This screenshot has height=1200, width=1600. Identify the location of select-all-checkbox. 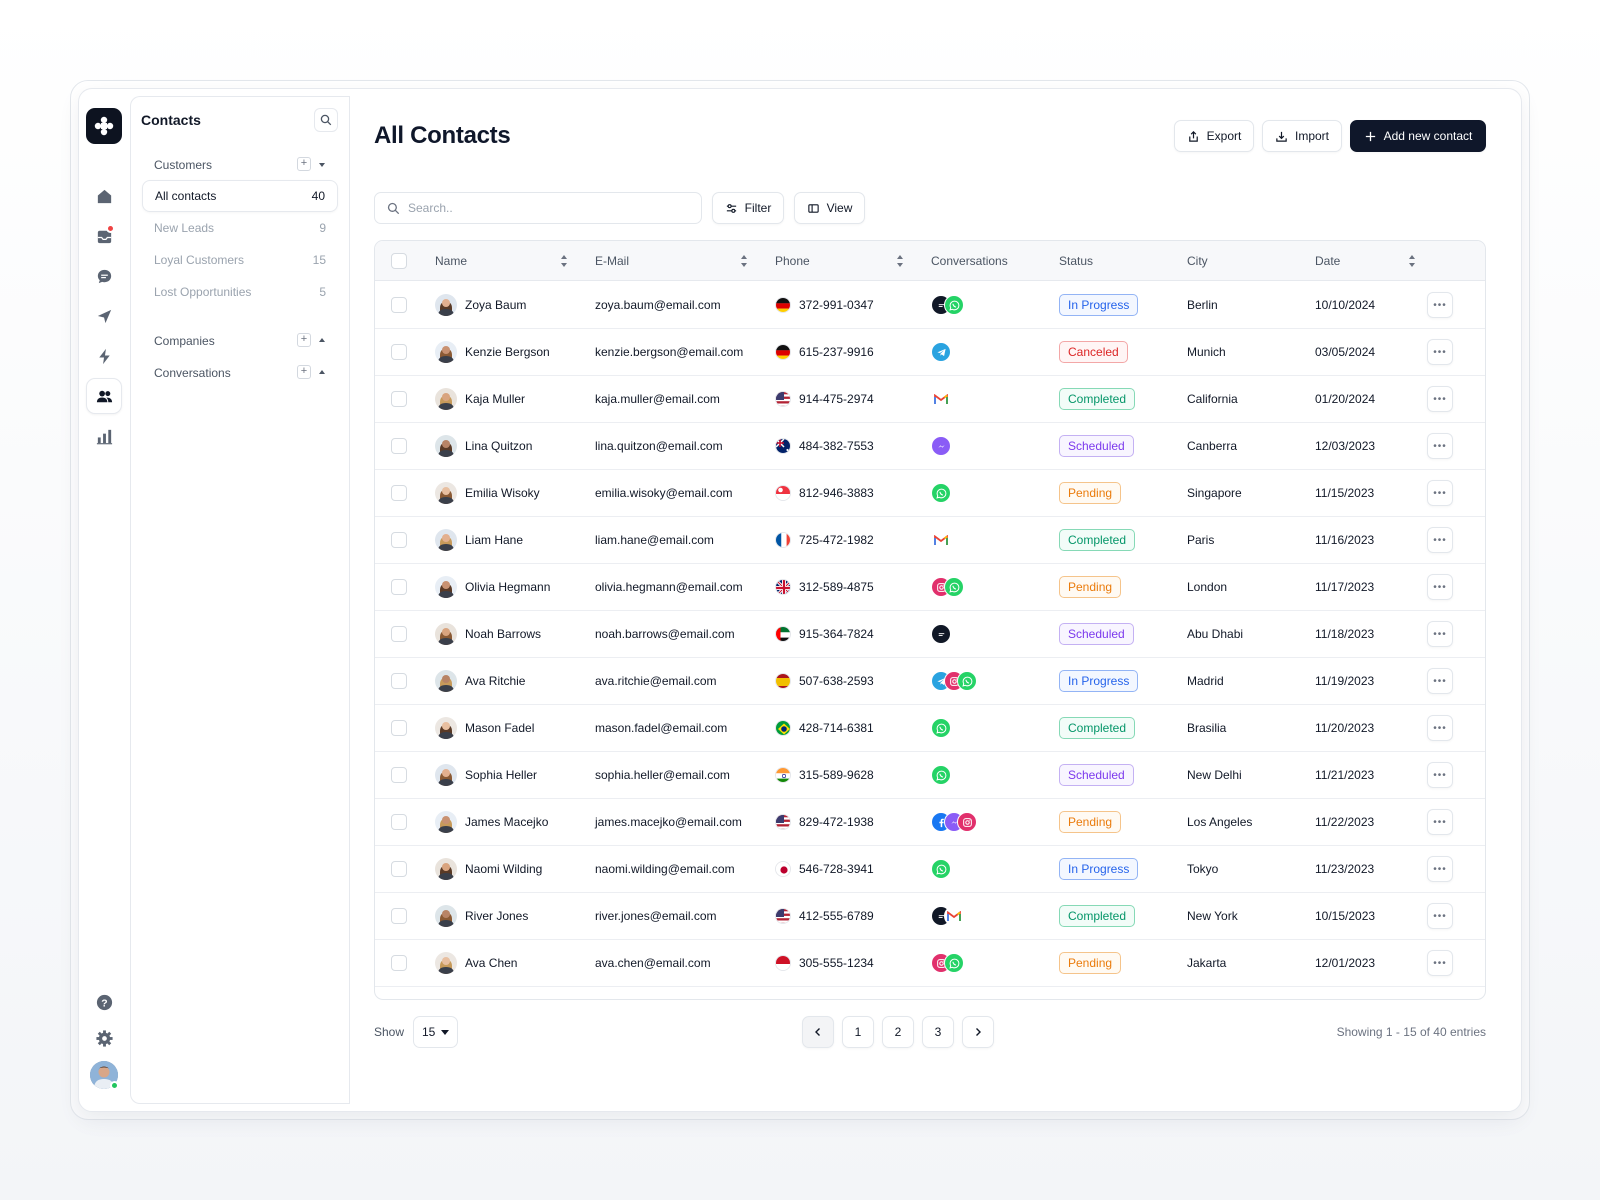
(399, 261).